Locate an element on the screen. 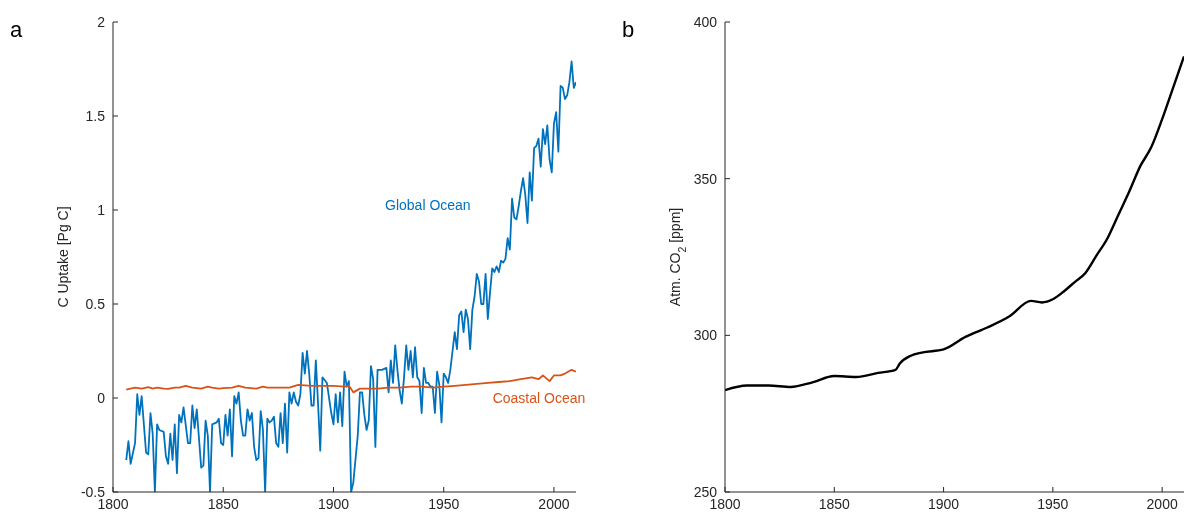  y-tick-label: 400 is located at coordinates (705, 22).